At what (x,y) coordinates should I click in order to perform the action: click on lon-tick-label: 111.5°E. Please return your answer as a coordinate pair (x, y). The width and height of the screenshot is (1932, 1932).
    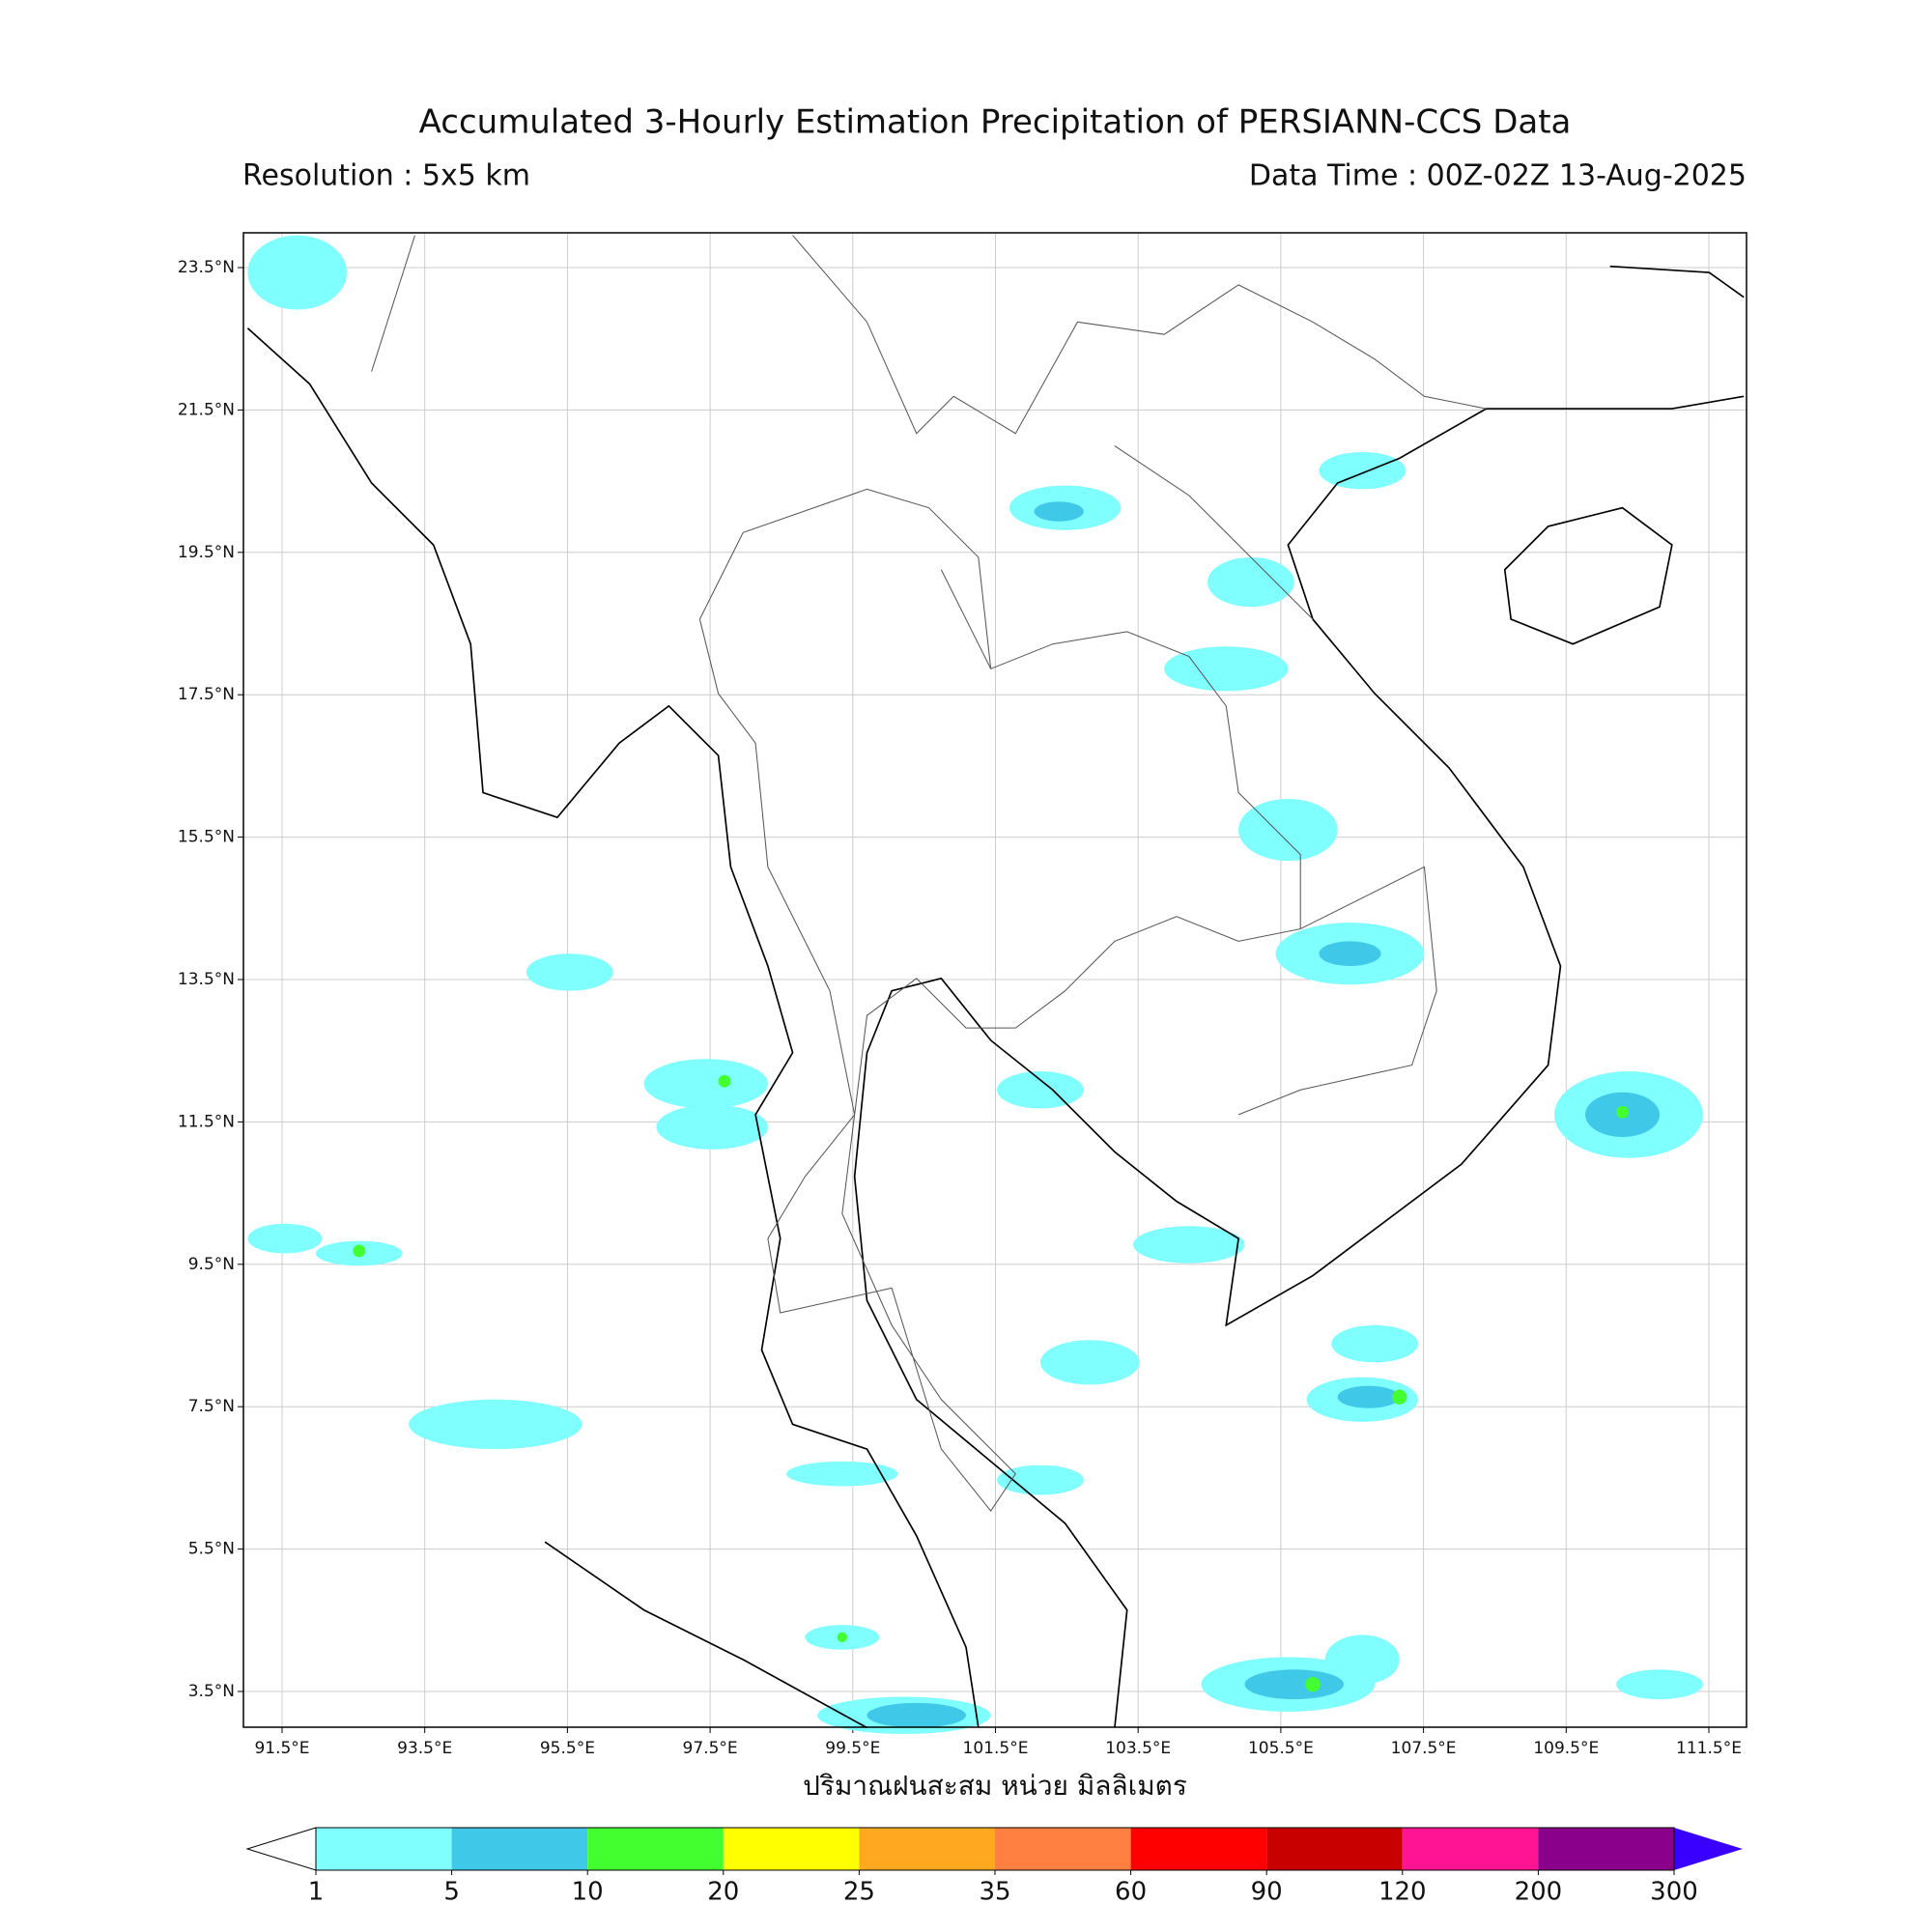
    Looking at the image, I should click on (1709, 1748).